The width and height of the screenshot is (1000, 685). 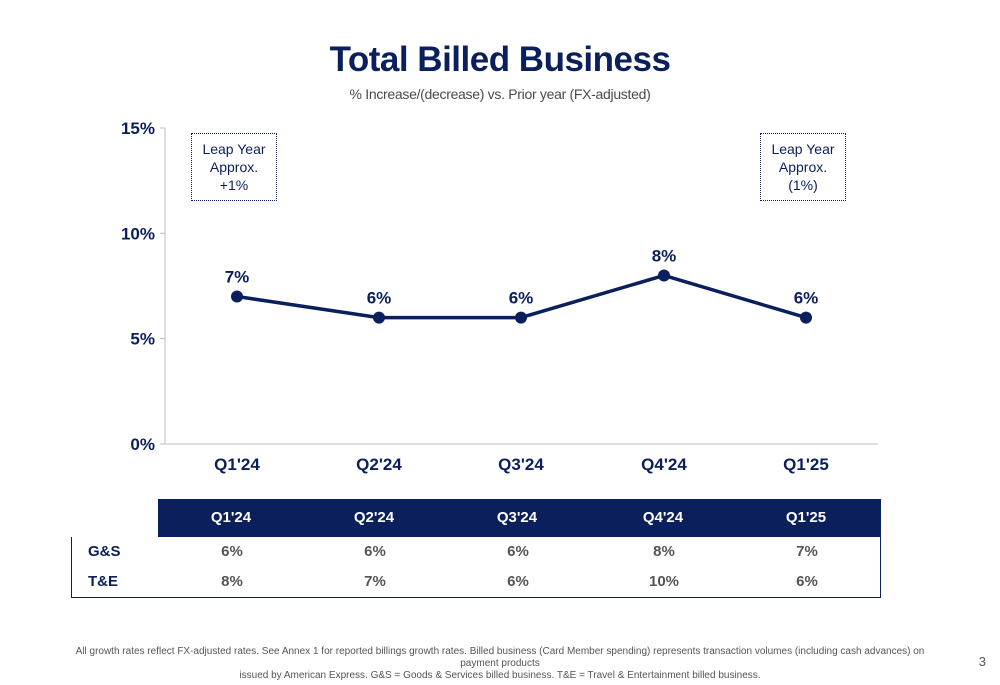 I want to click on table-header-cell: Q3'24, so click(x=517, y=517).